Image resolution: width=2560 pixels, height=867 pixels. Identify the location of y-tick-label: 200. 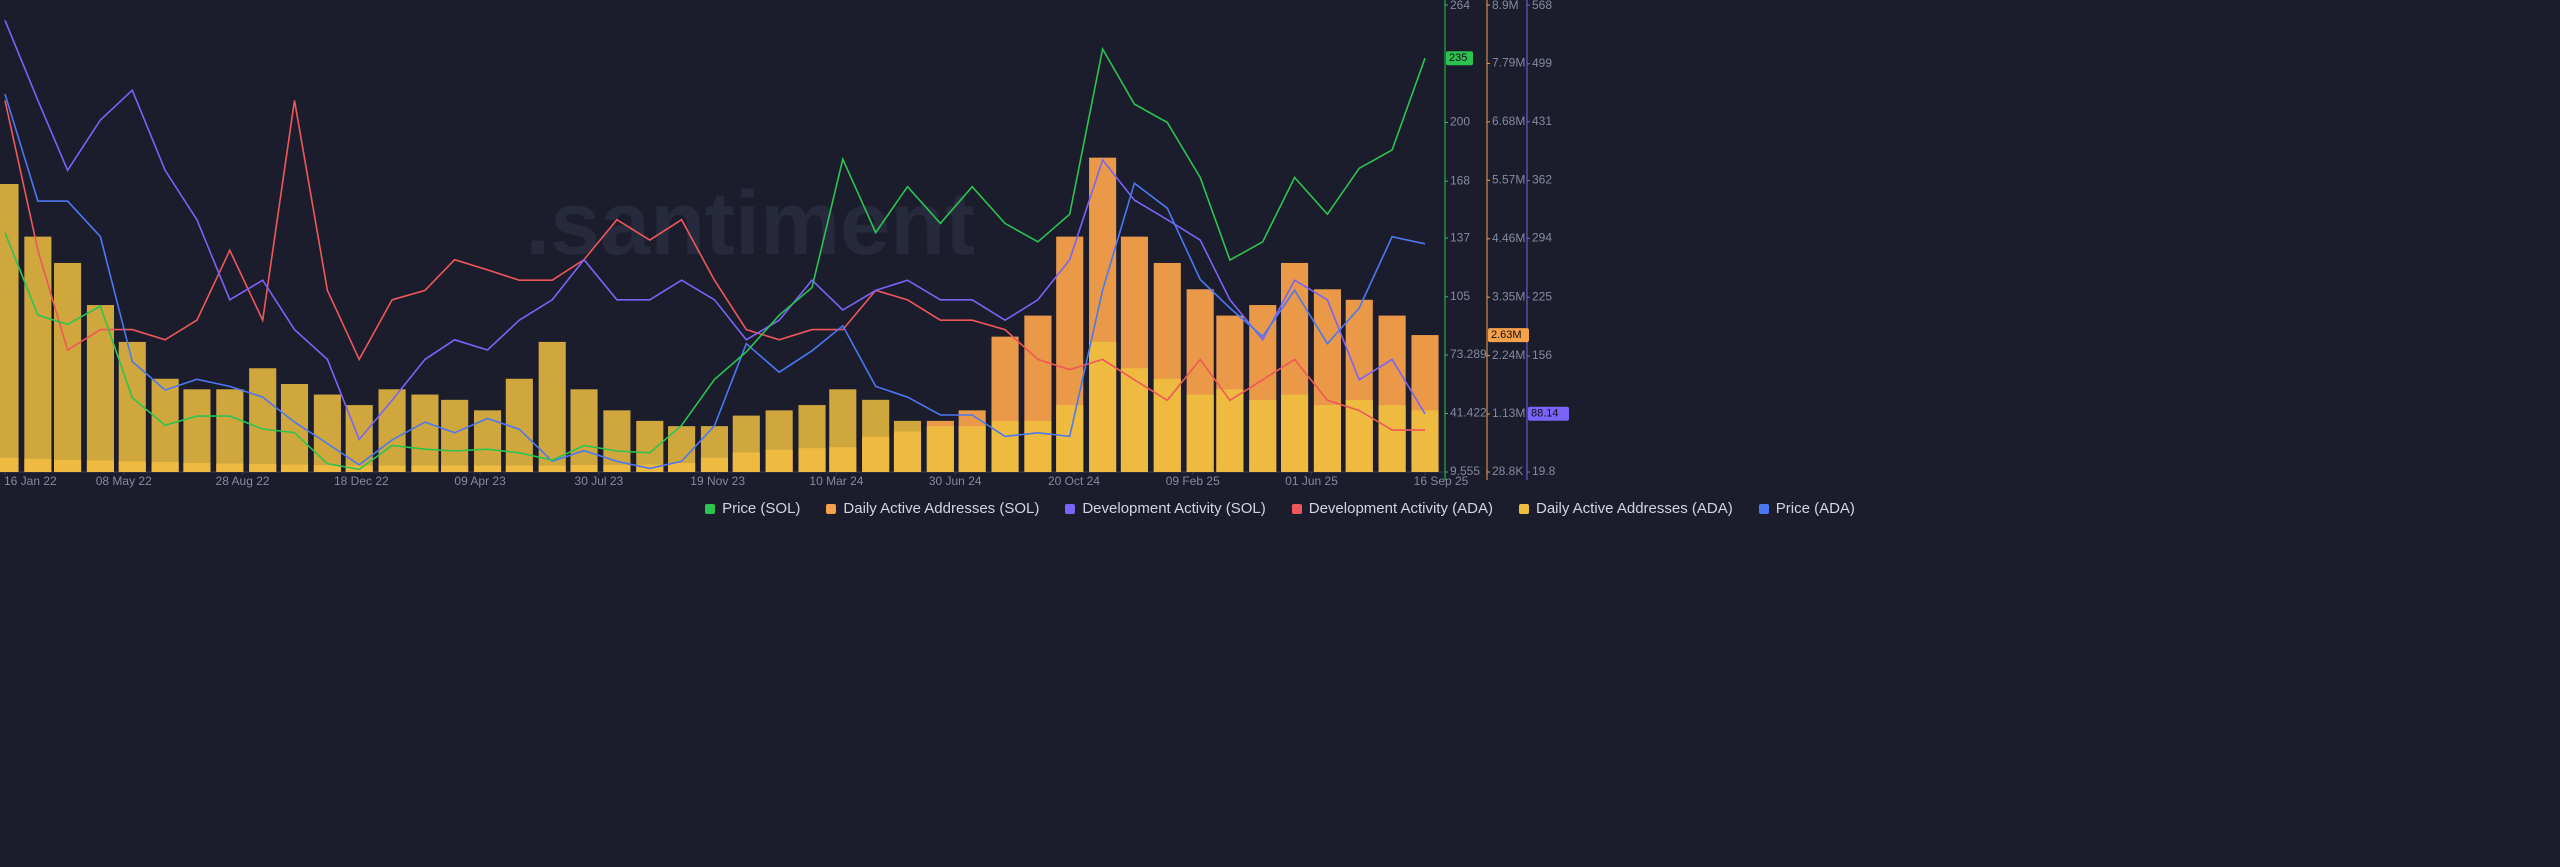
(1460, 122).